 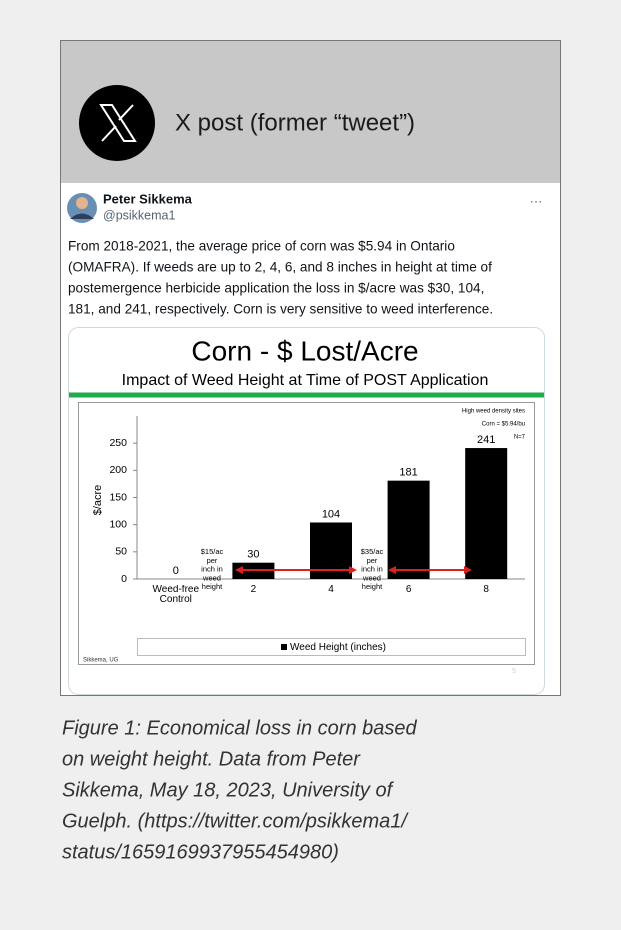 I want to click on x-tick-label: 4, so click(x=331, y=590).